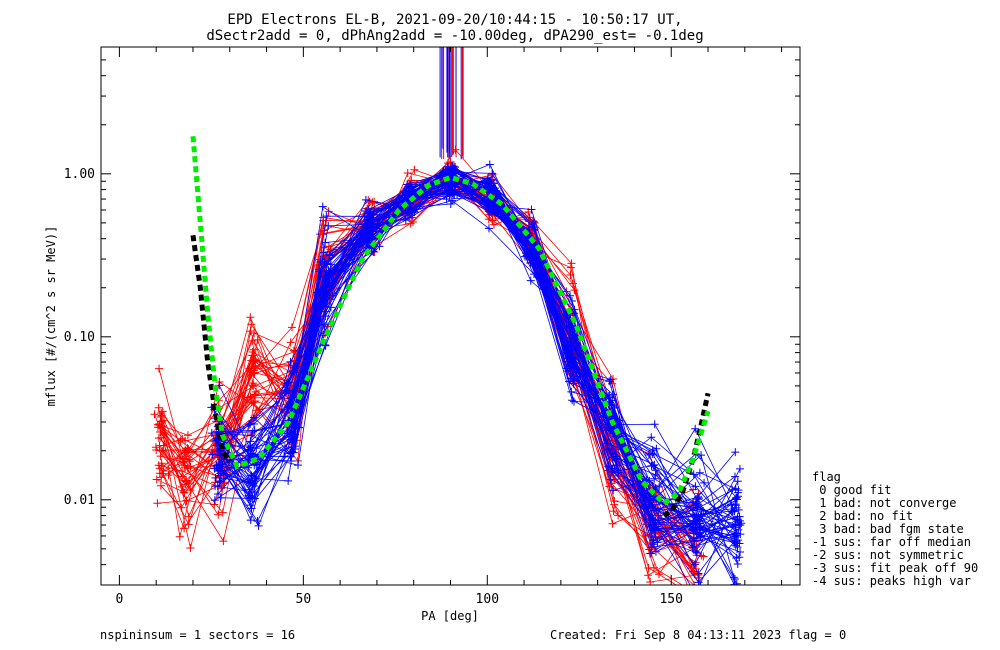  I want to click on legend-item: 2 bad: no fit, so click(863, 516).